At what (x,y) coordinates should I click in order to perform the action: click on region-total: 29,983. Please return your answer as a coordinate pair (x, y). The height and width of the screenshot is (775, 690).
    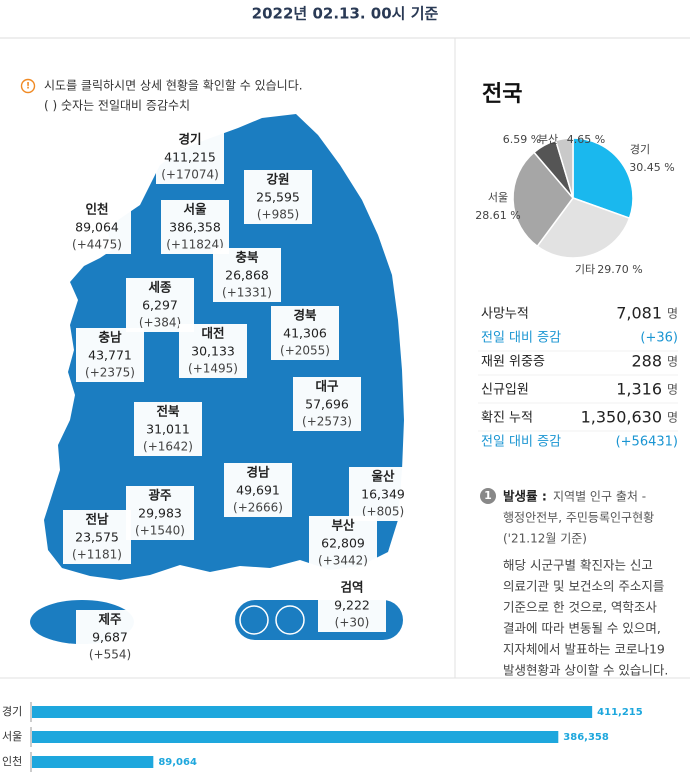
    Looking at the image, I should click on (160, 513).